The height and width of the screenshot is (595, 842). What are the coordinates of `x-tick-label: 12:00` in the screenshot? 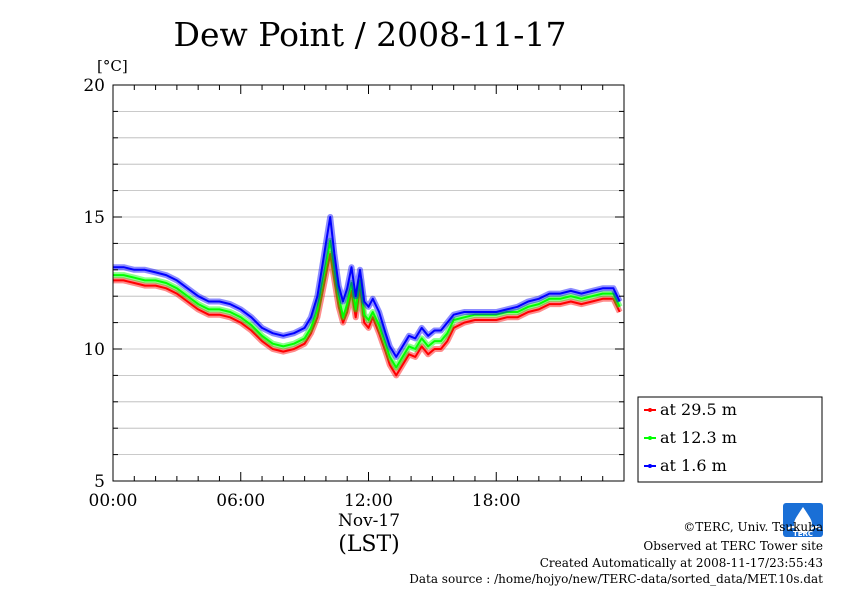 It's located at (368, 501).